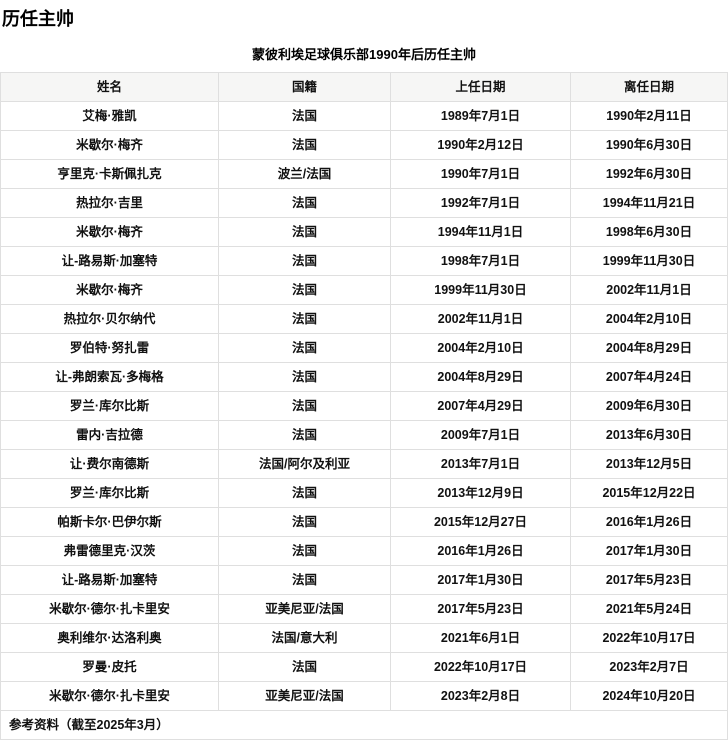 Image resolution: width=728 pixels, height=744 pixels. I want to click on start-date-cell: 1999年11月30日, so click(480, 290).